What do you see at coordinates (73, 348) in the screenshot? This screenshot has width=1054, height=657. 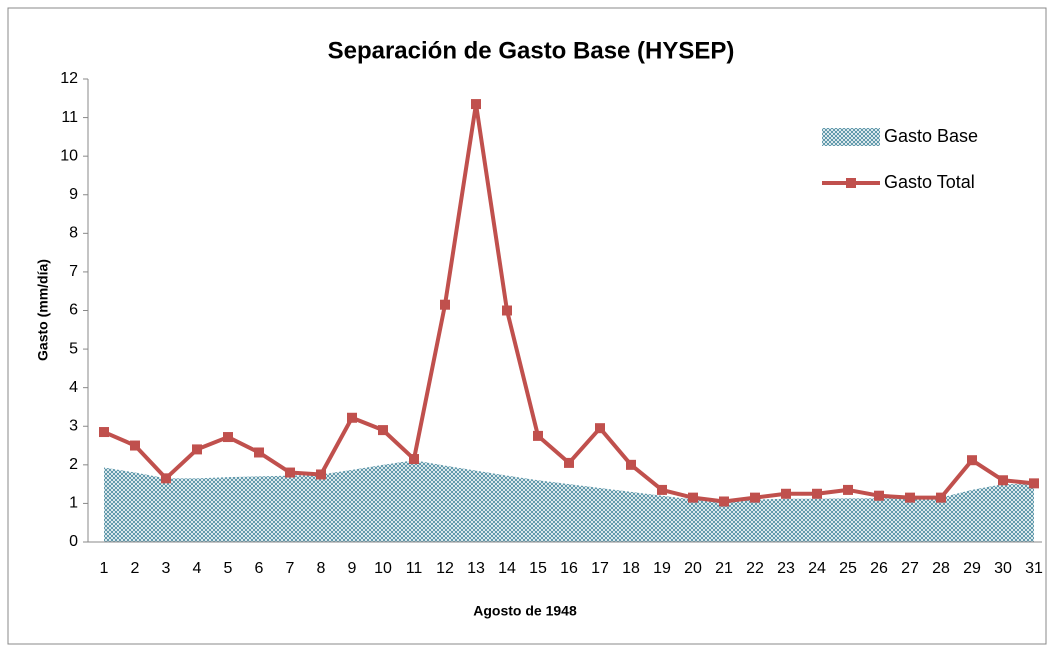 I see `y-tick-label: 5` at bounding box center [73, 348].